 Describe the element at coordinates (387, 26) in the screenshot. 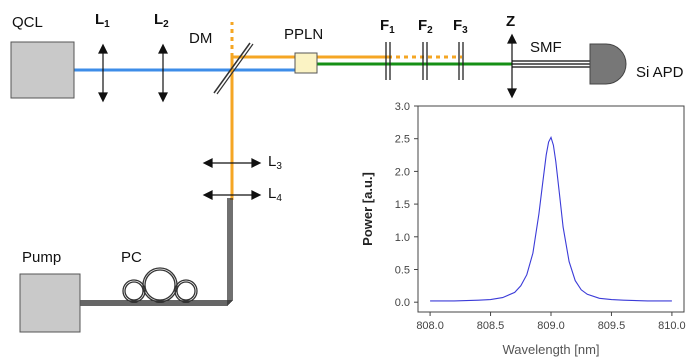

I see `label-f1: F1` at that location.